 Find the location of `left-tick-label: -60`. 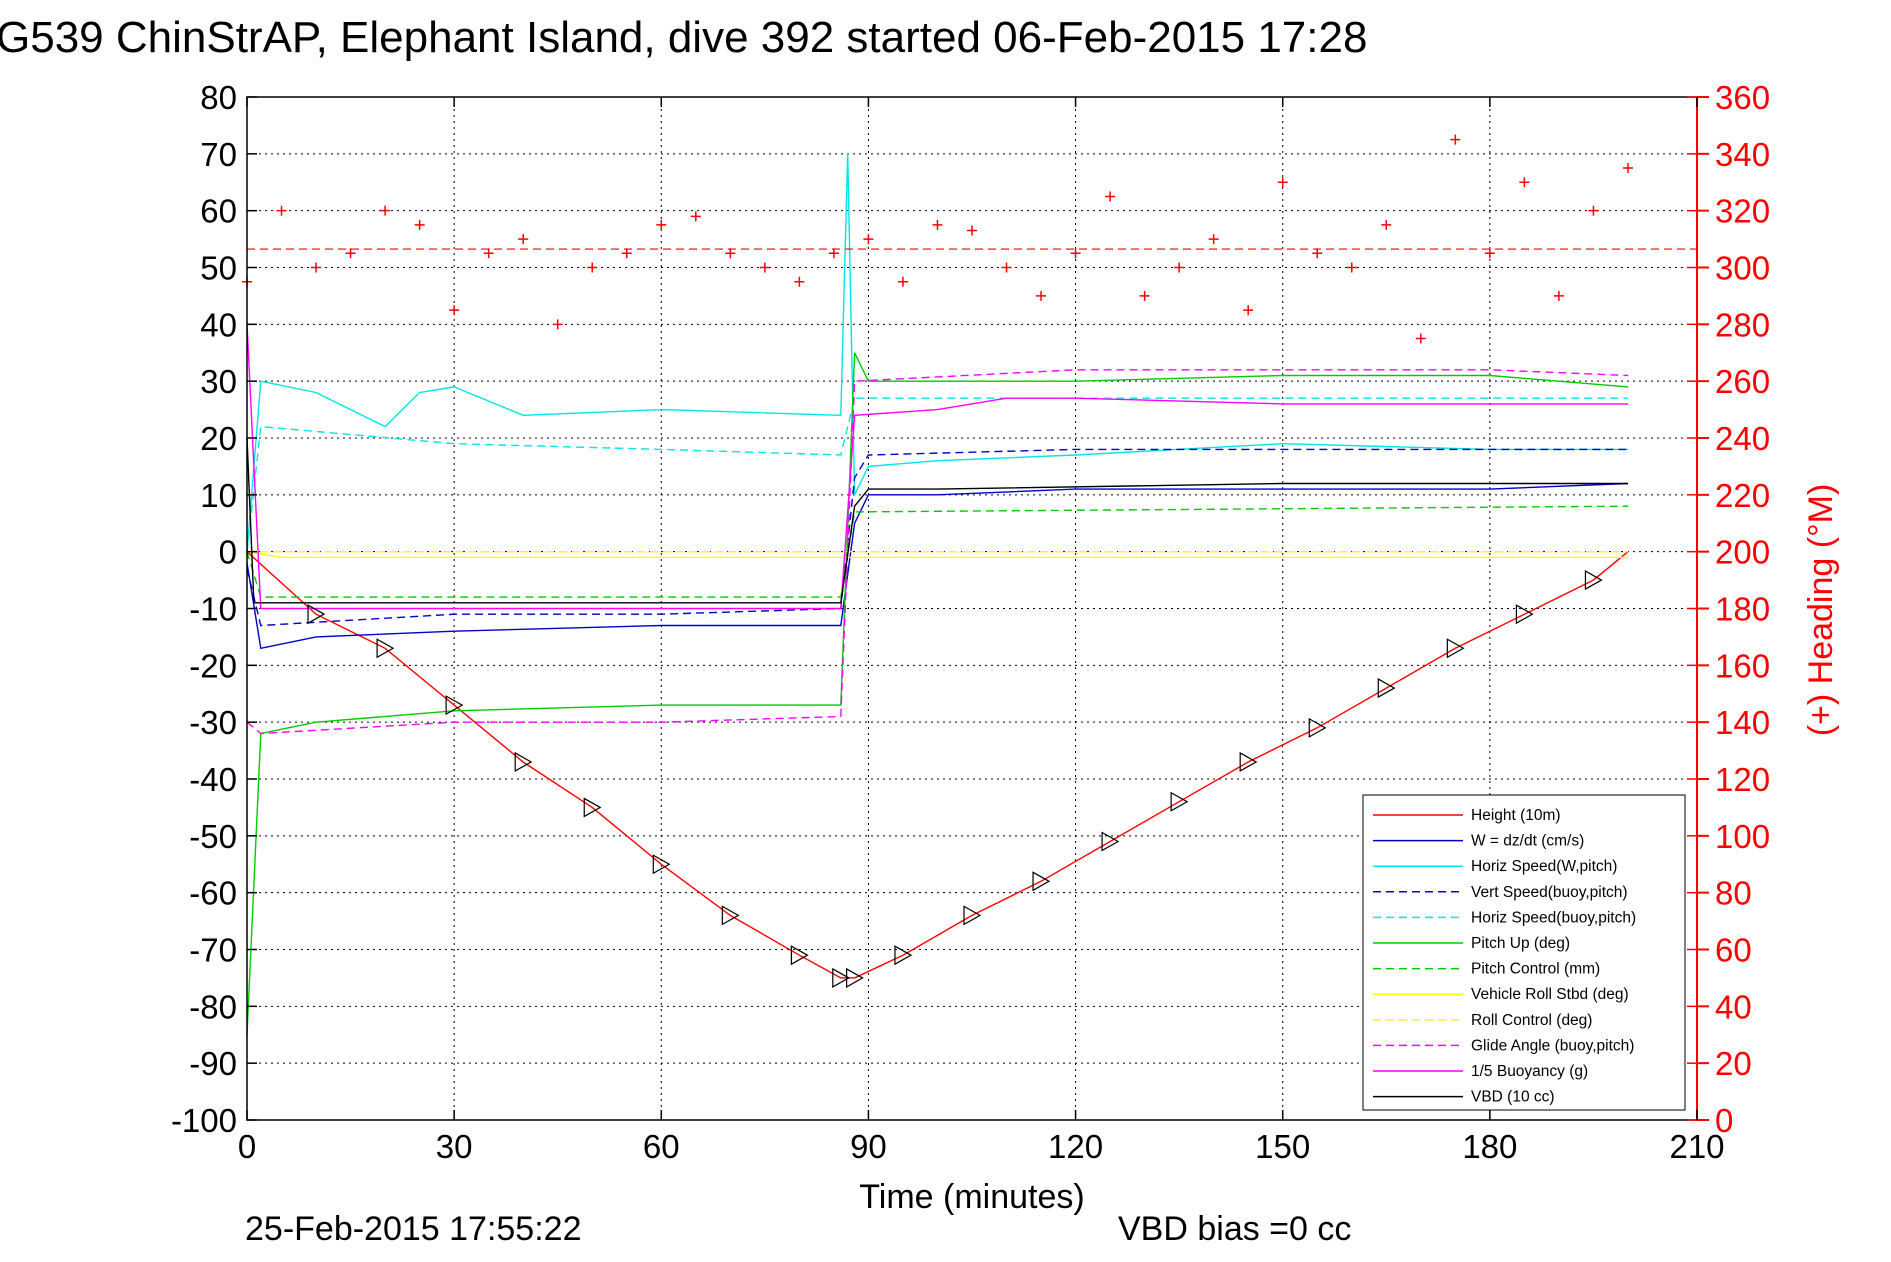

left-tick-label: -60 is located at coordinates (213, 893).